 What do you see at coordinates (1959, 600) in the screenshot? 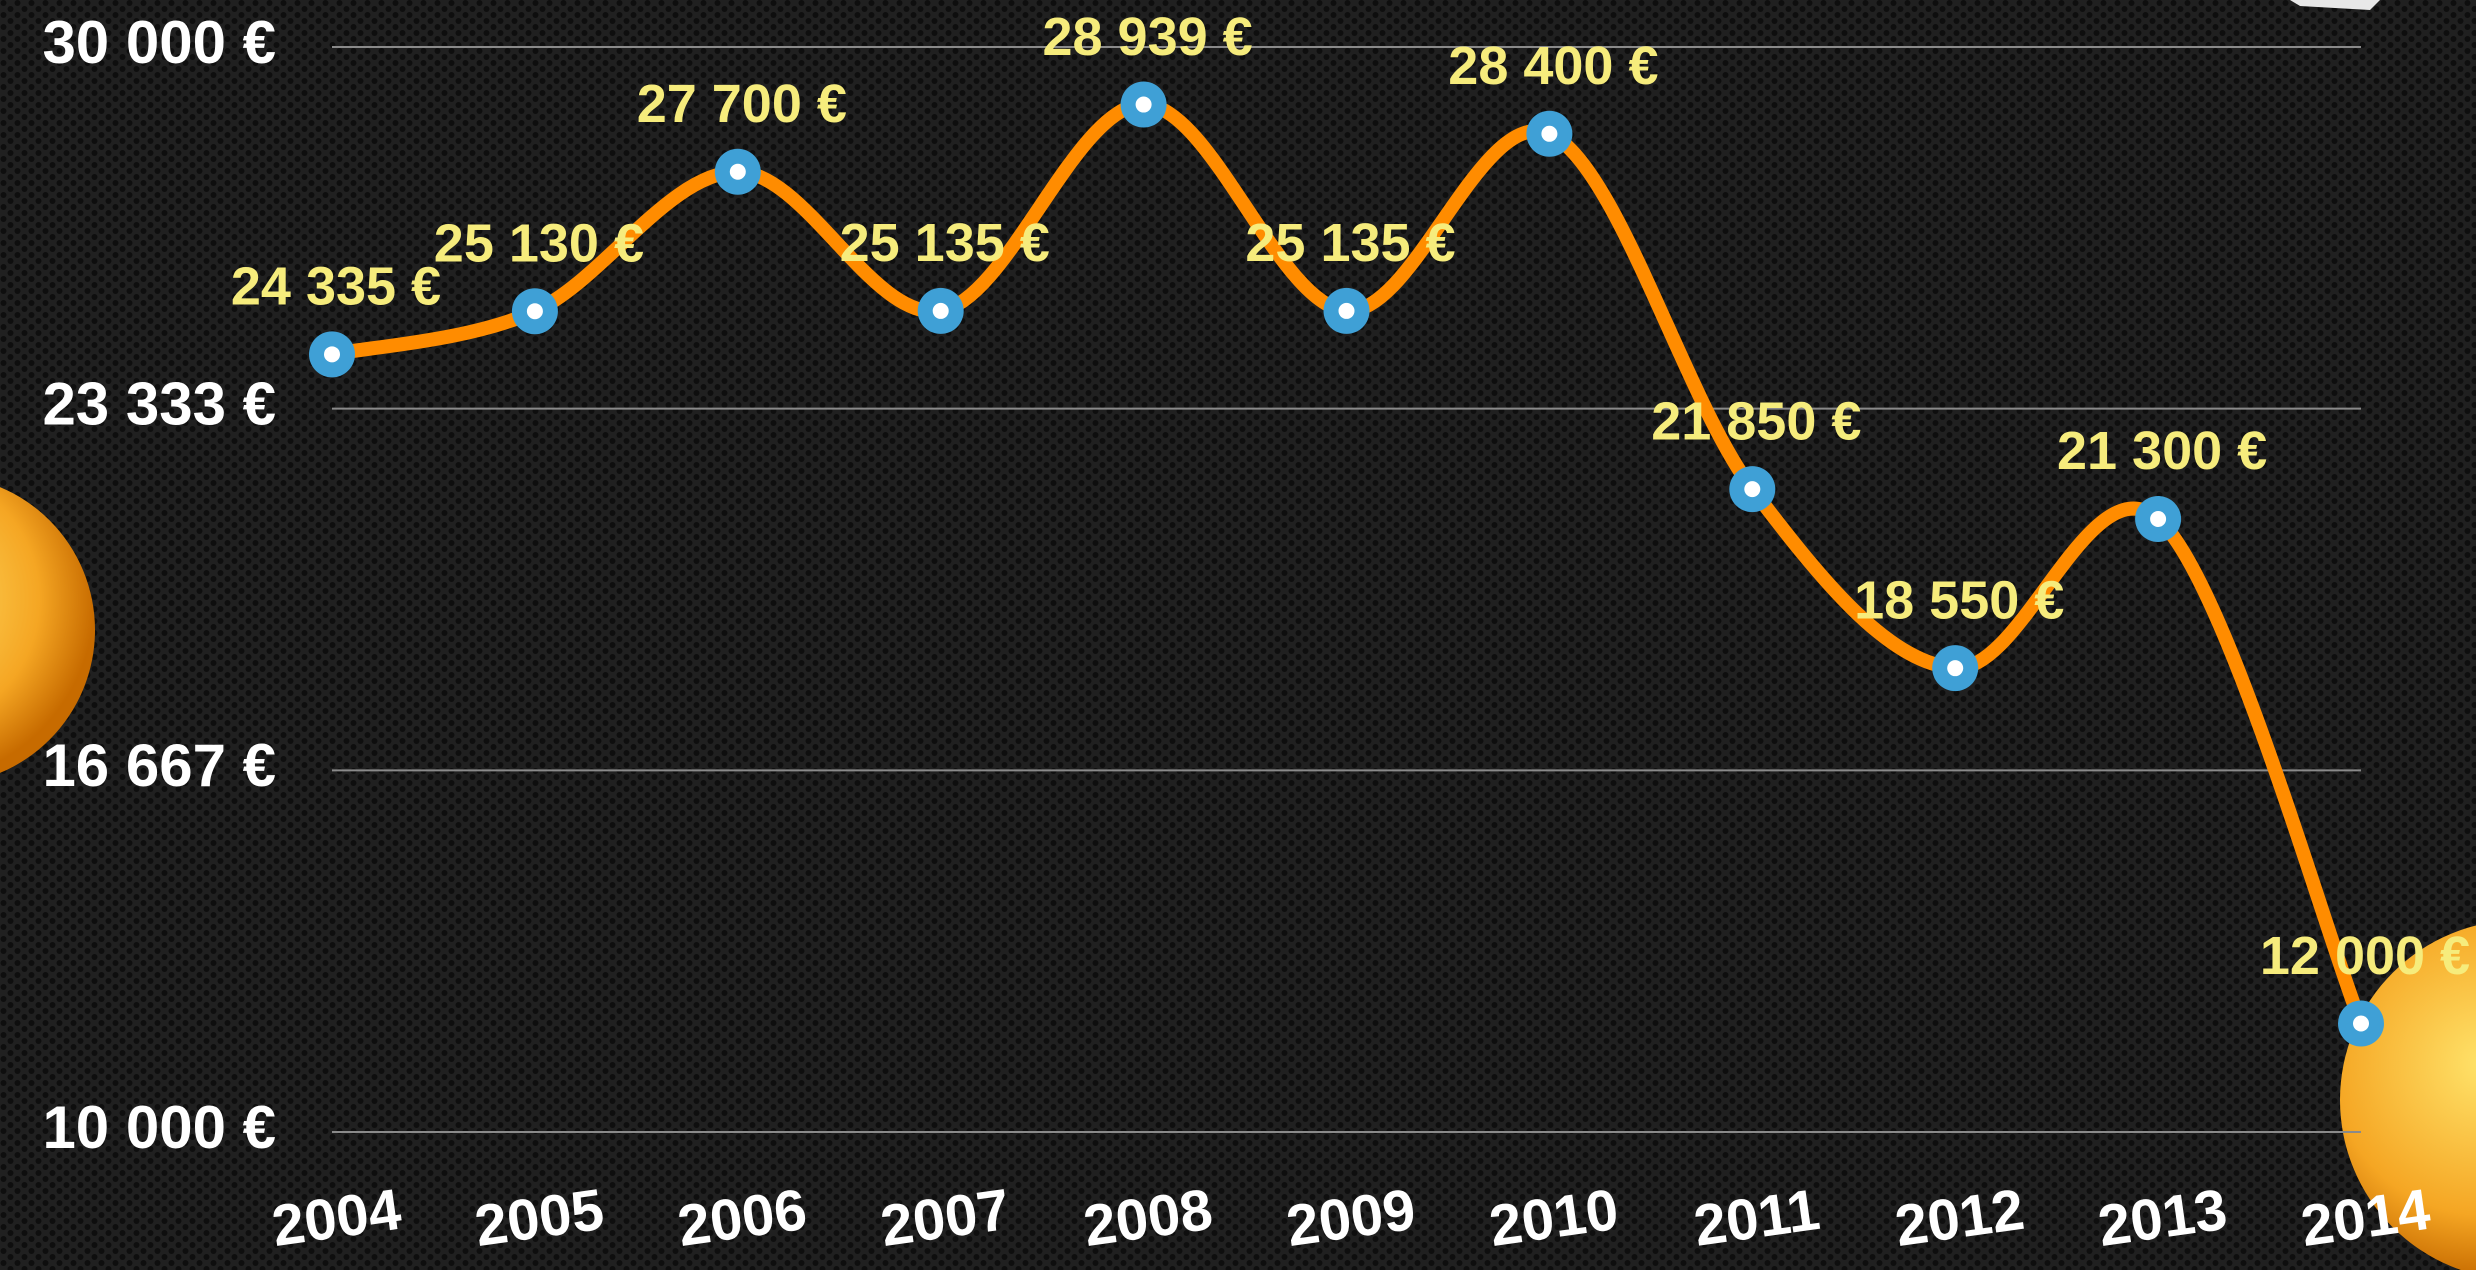
I see `value-label: 18 550 €` at bounding box center [1959, 600].